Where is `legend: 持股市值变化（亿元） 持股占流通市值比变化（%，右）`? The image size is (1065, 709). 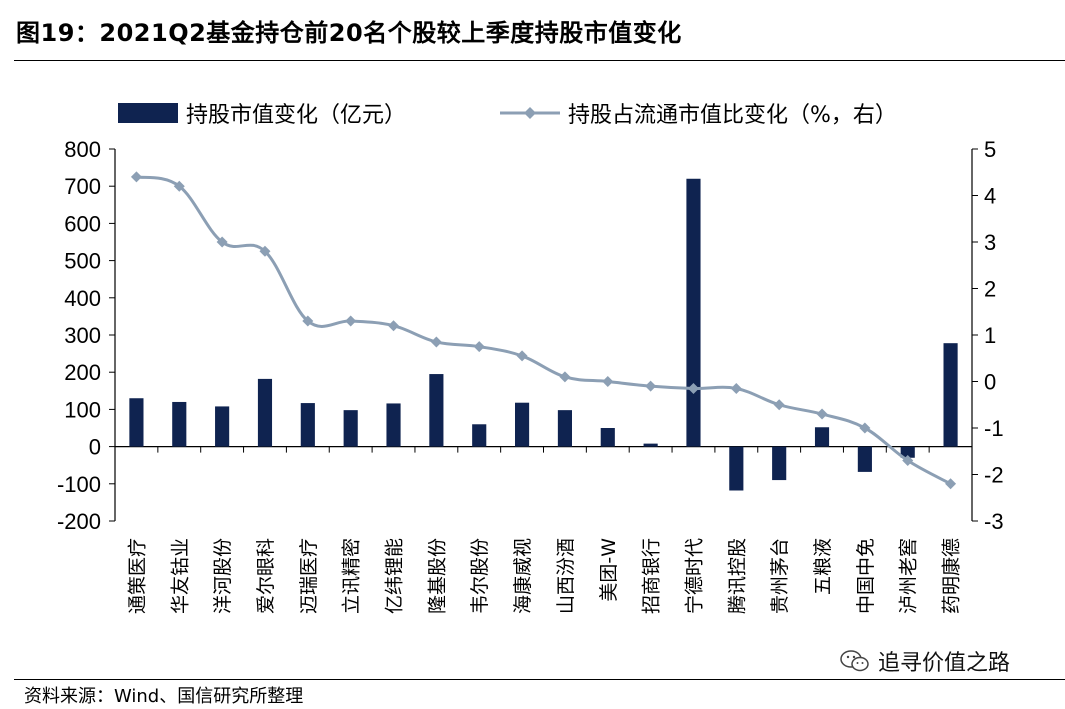
legend: 持股市值变化（亿元） 持股占流通市值比变化（%，右） is located at coordinates (507, 115).